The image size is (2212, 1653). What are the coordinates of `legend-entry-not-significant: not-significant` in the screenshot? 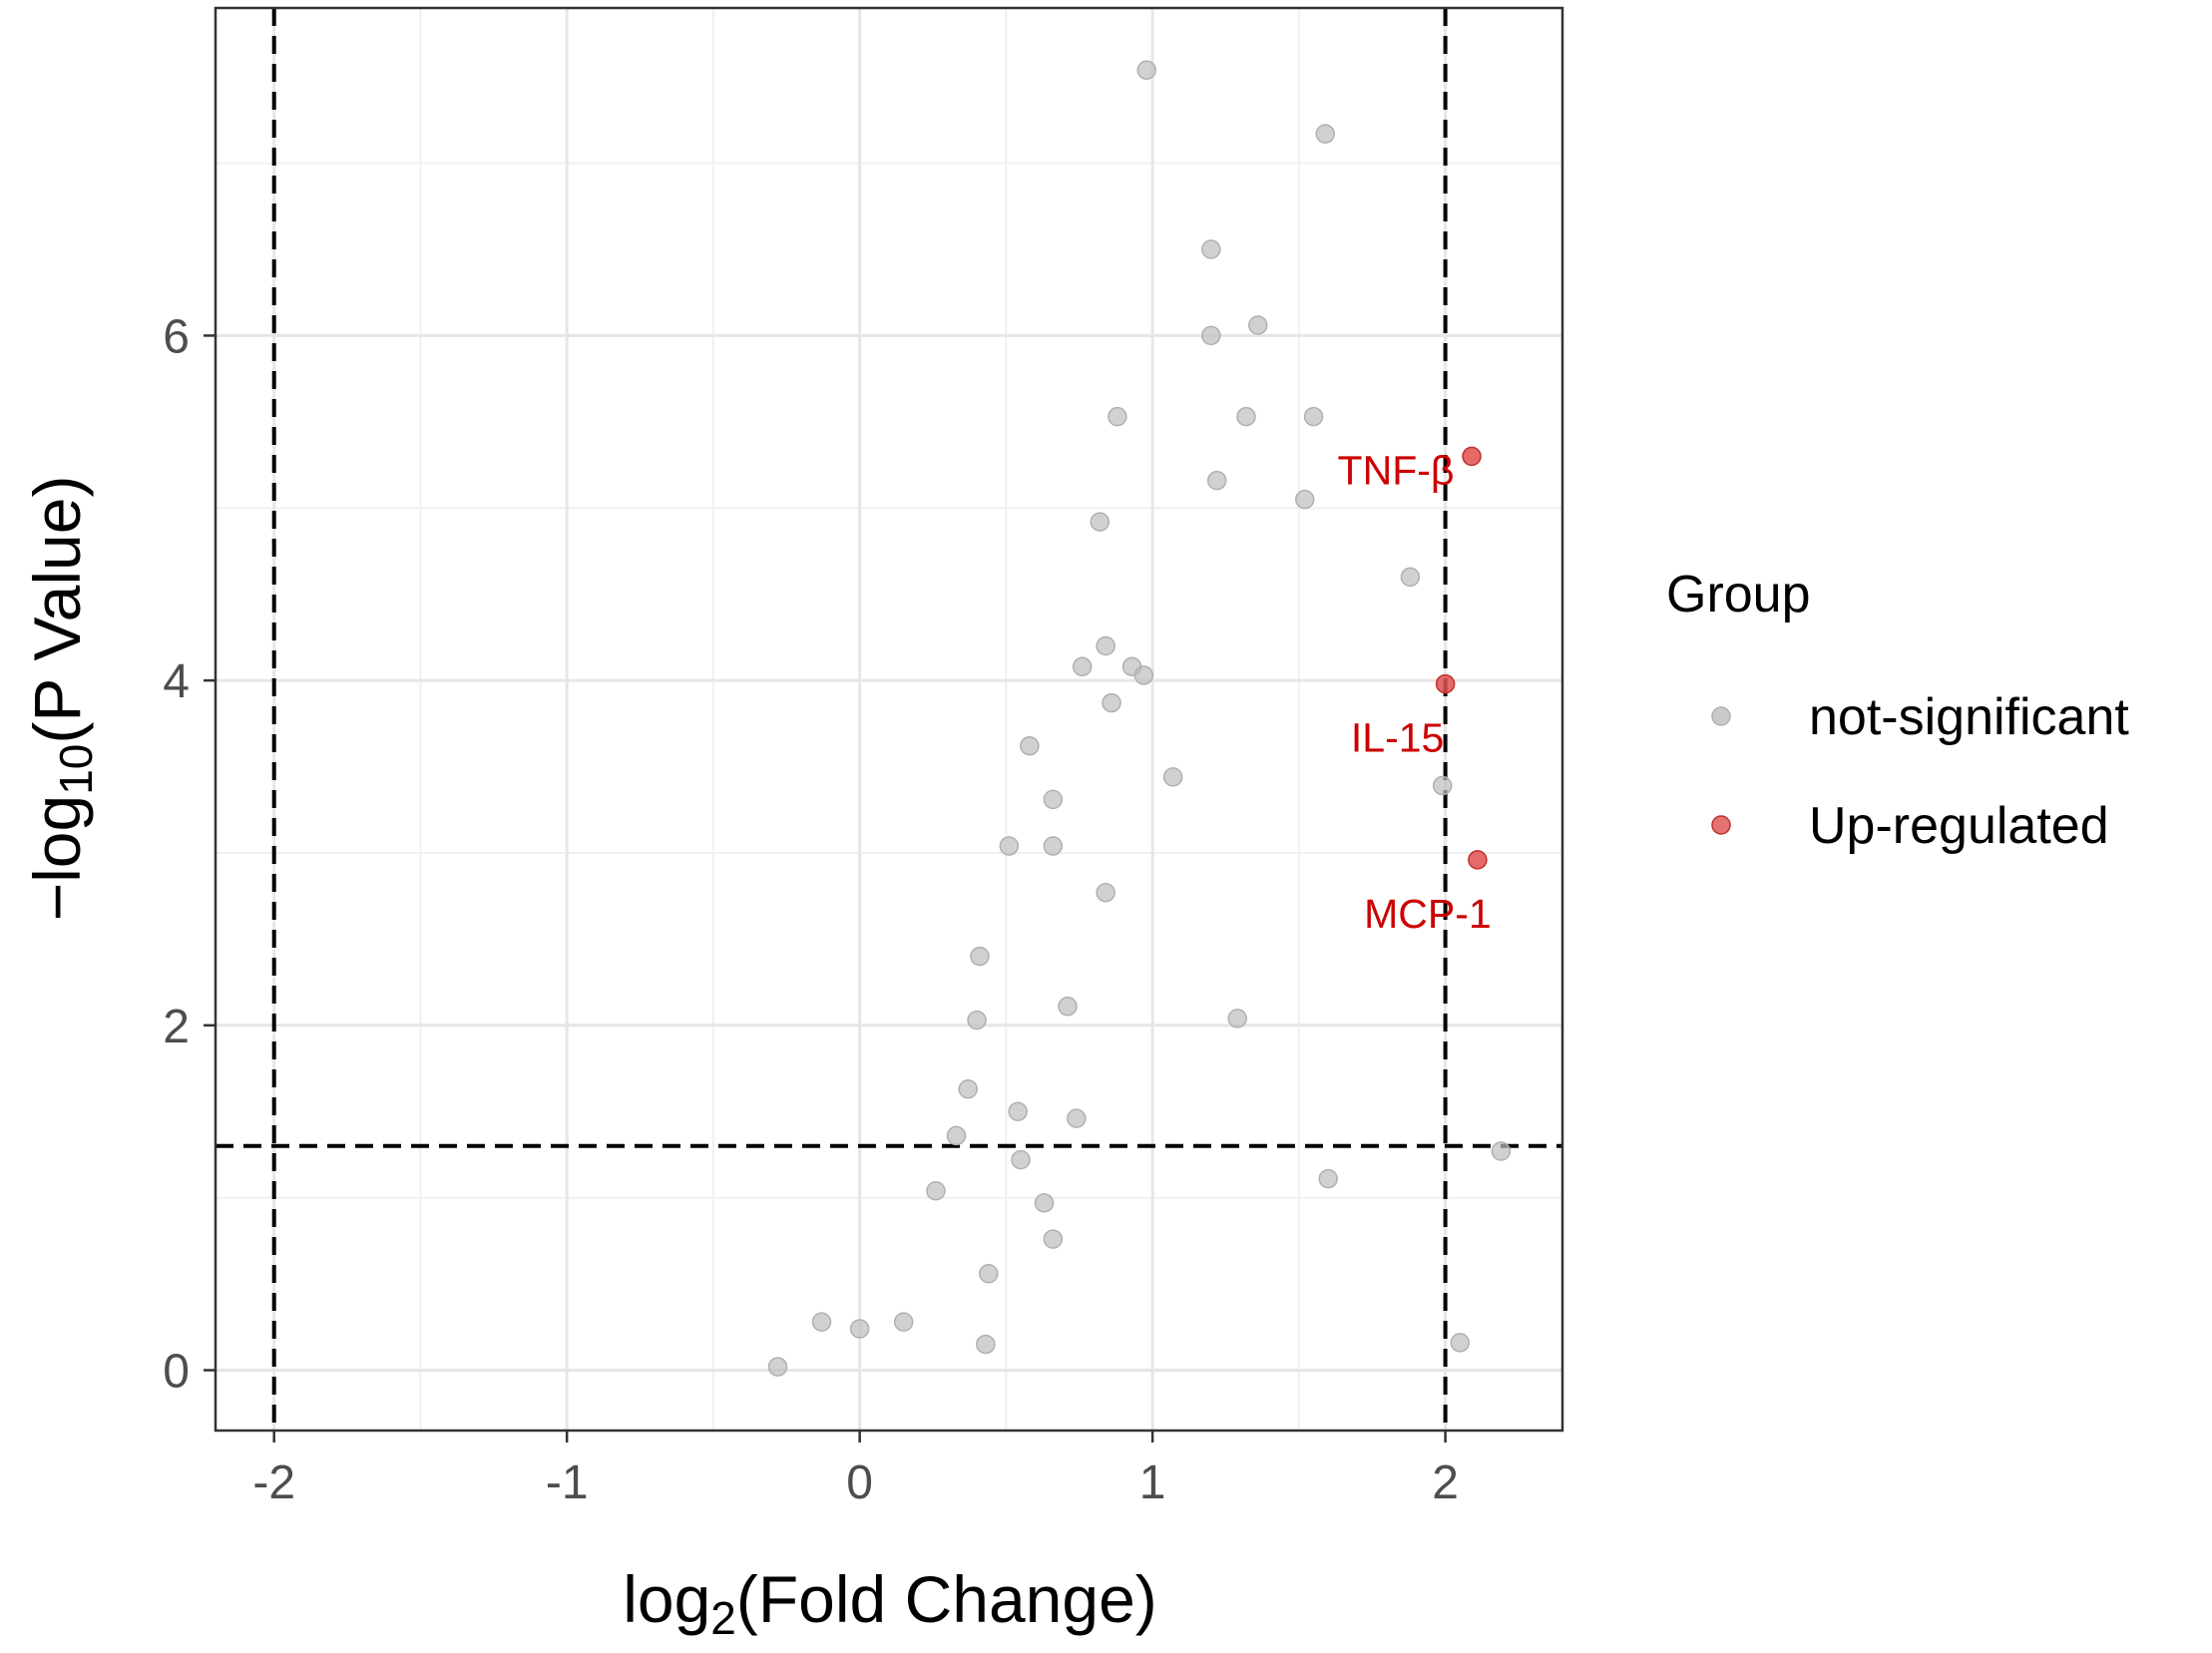 It's located at (1920, 717).